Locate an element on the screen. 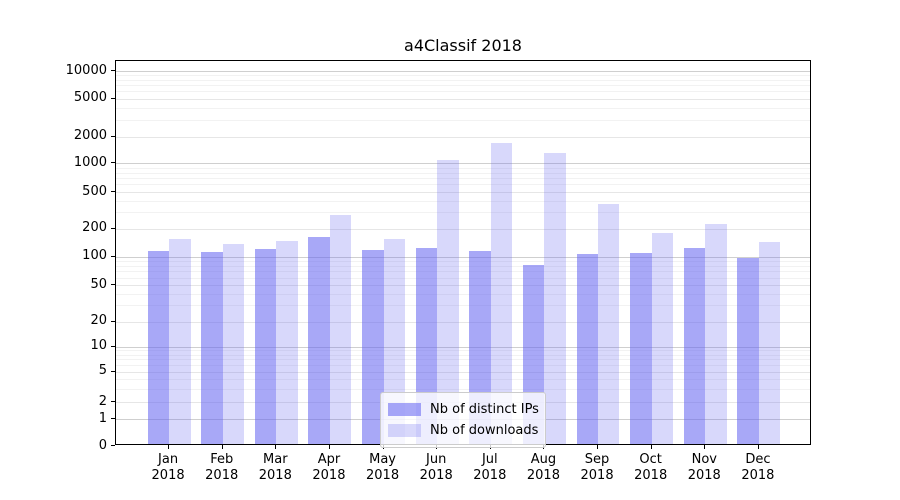 The image size is (900, 500). legend-swatch-distinct-ips is located at coordinates (404, 409).